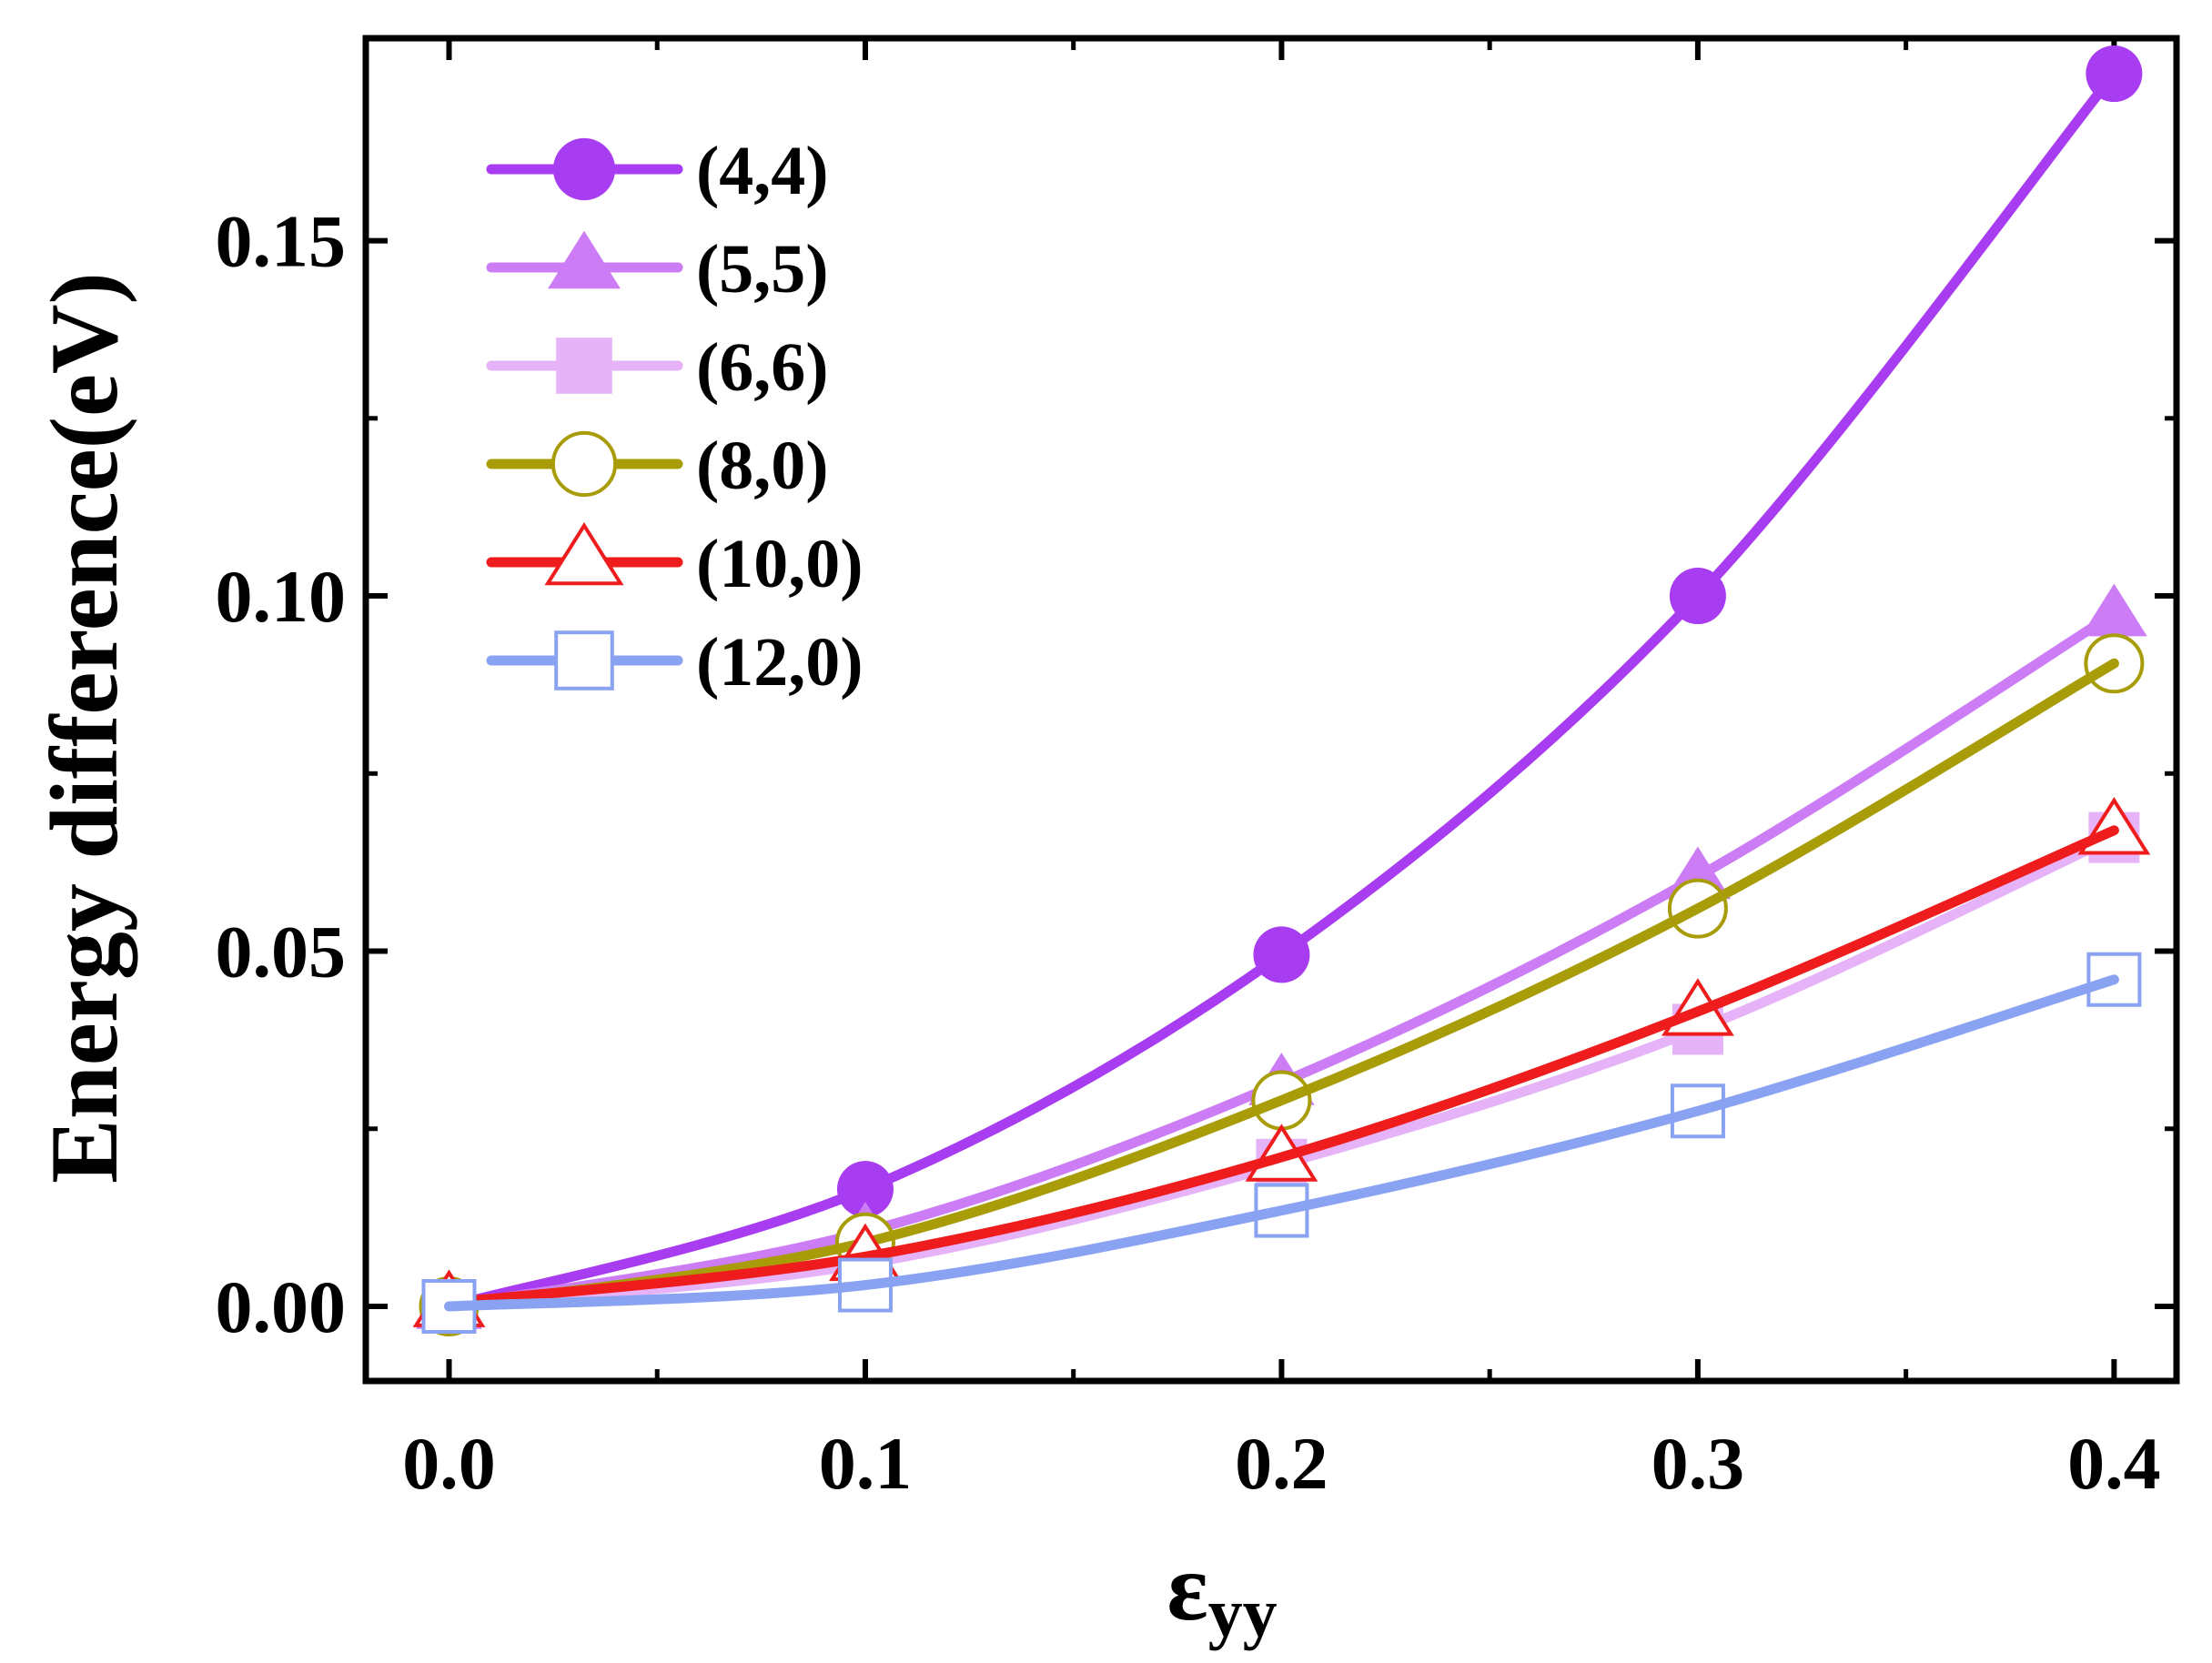 Image resolution: width=2212 pixels, height=1663 pixels. I want to click on y-axis-title: Energy difference(eV), so click(84, 728).